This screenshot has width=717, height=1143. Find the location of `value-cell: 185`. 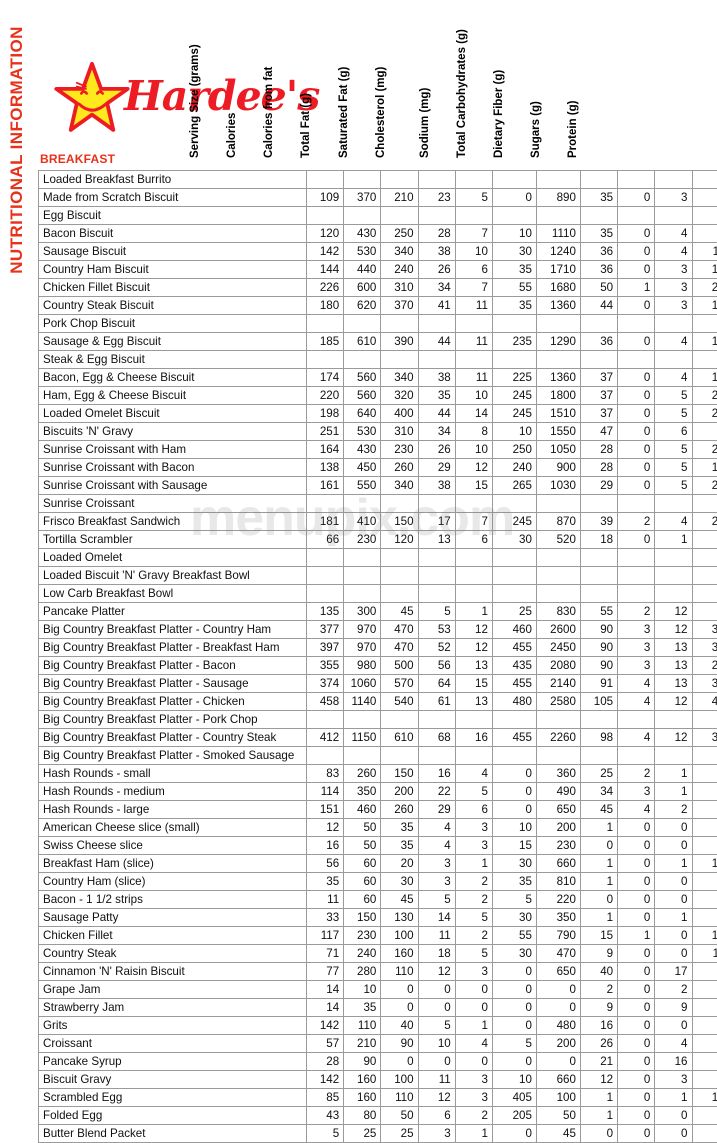

value-cell: 185 is located at coordinates (325, 342).